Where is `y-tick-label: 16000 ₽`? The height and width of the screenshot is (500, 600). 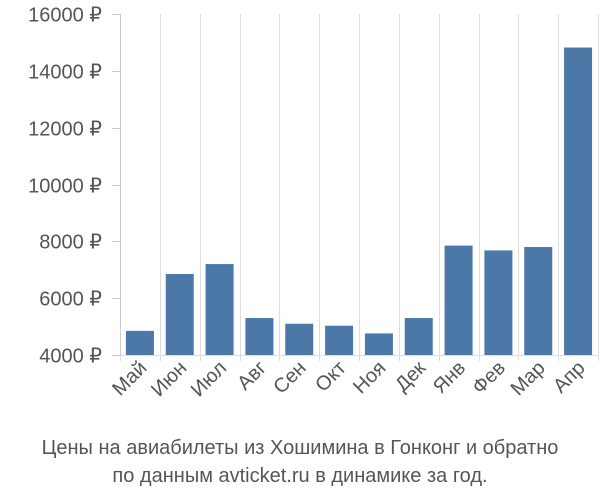
y-tick-label: 16000 ₽ is located at coordinates (65, 16).